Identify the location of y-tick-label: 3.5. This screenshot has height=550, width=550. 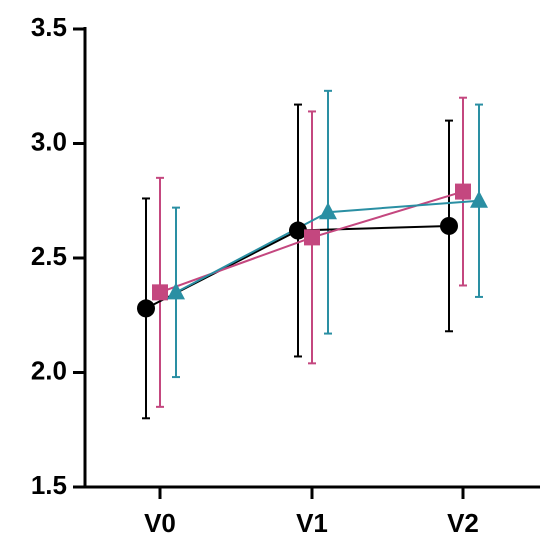
(49, 27).